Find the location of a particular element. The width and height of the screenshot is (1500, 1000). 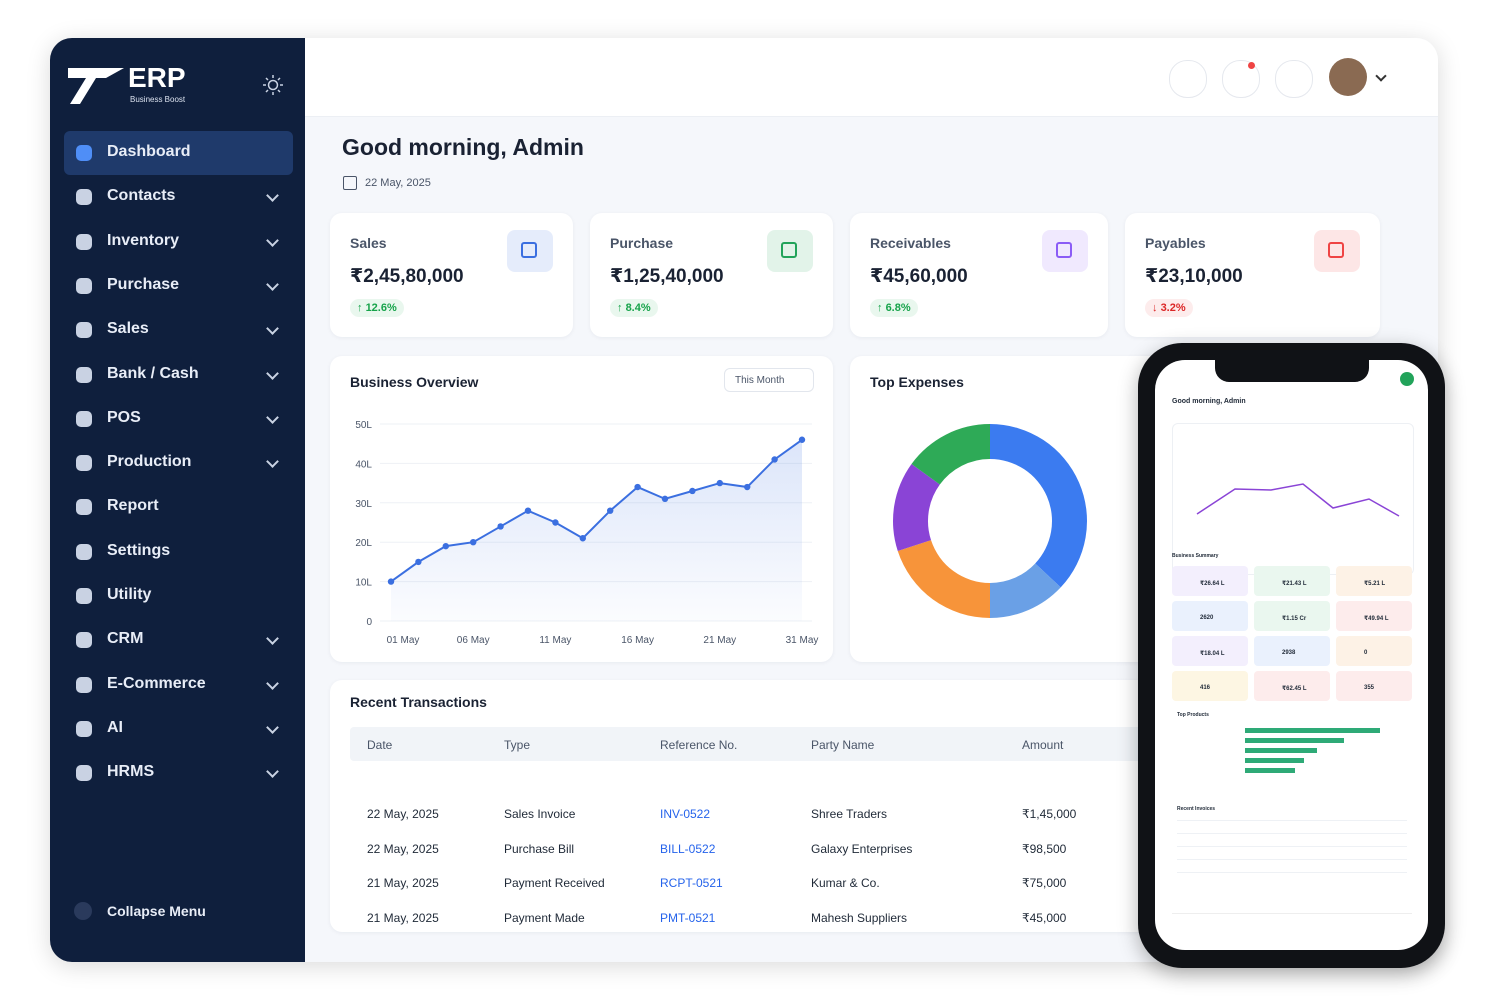

kpi-value: ₹23,10,000 is located at coordinates (1194, 276).